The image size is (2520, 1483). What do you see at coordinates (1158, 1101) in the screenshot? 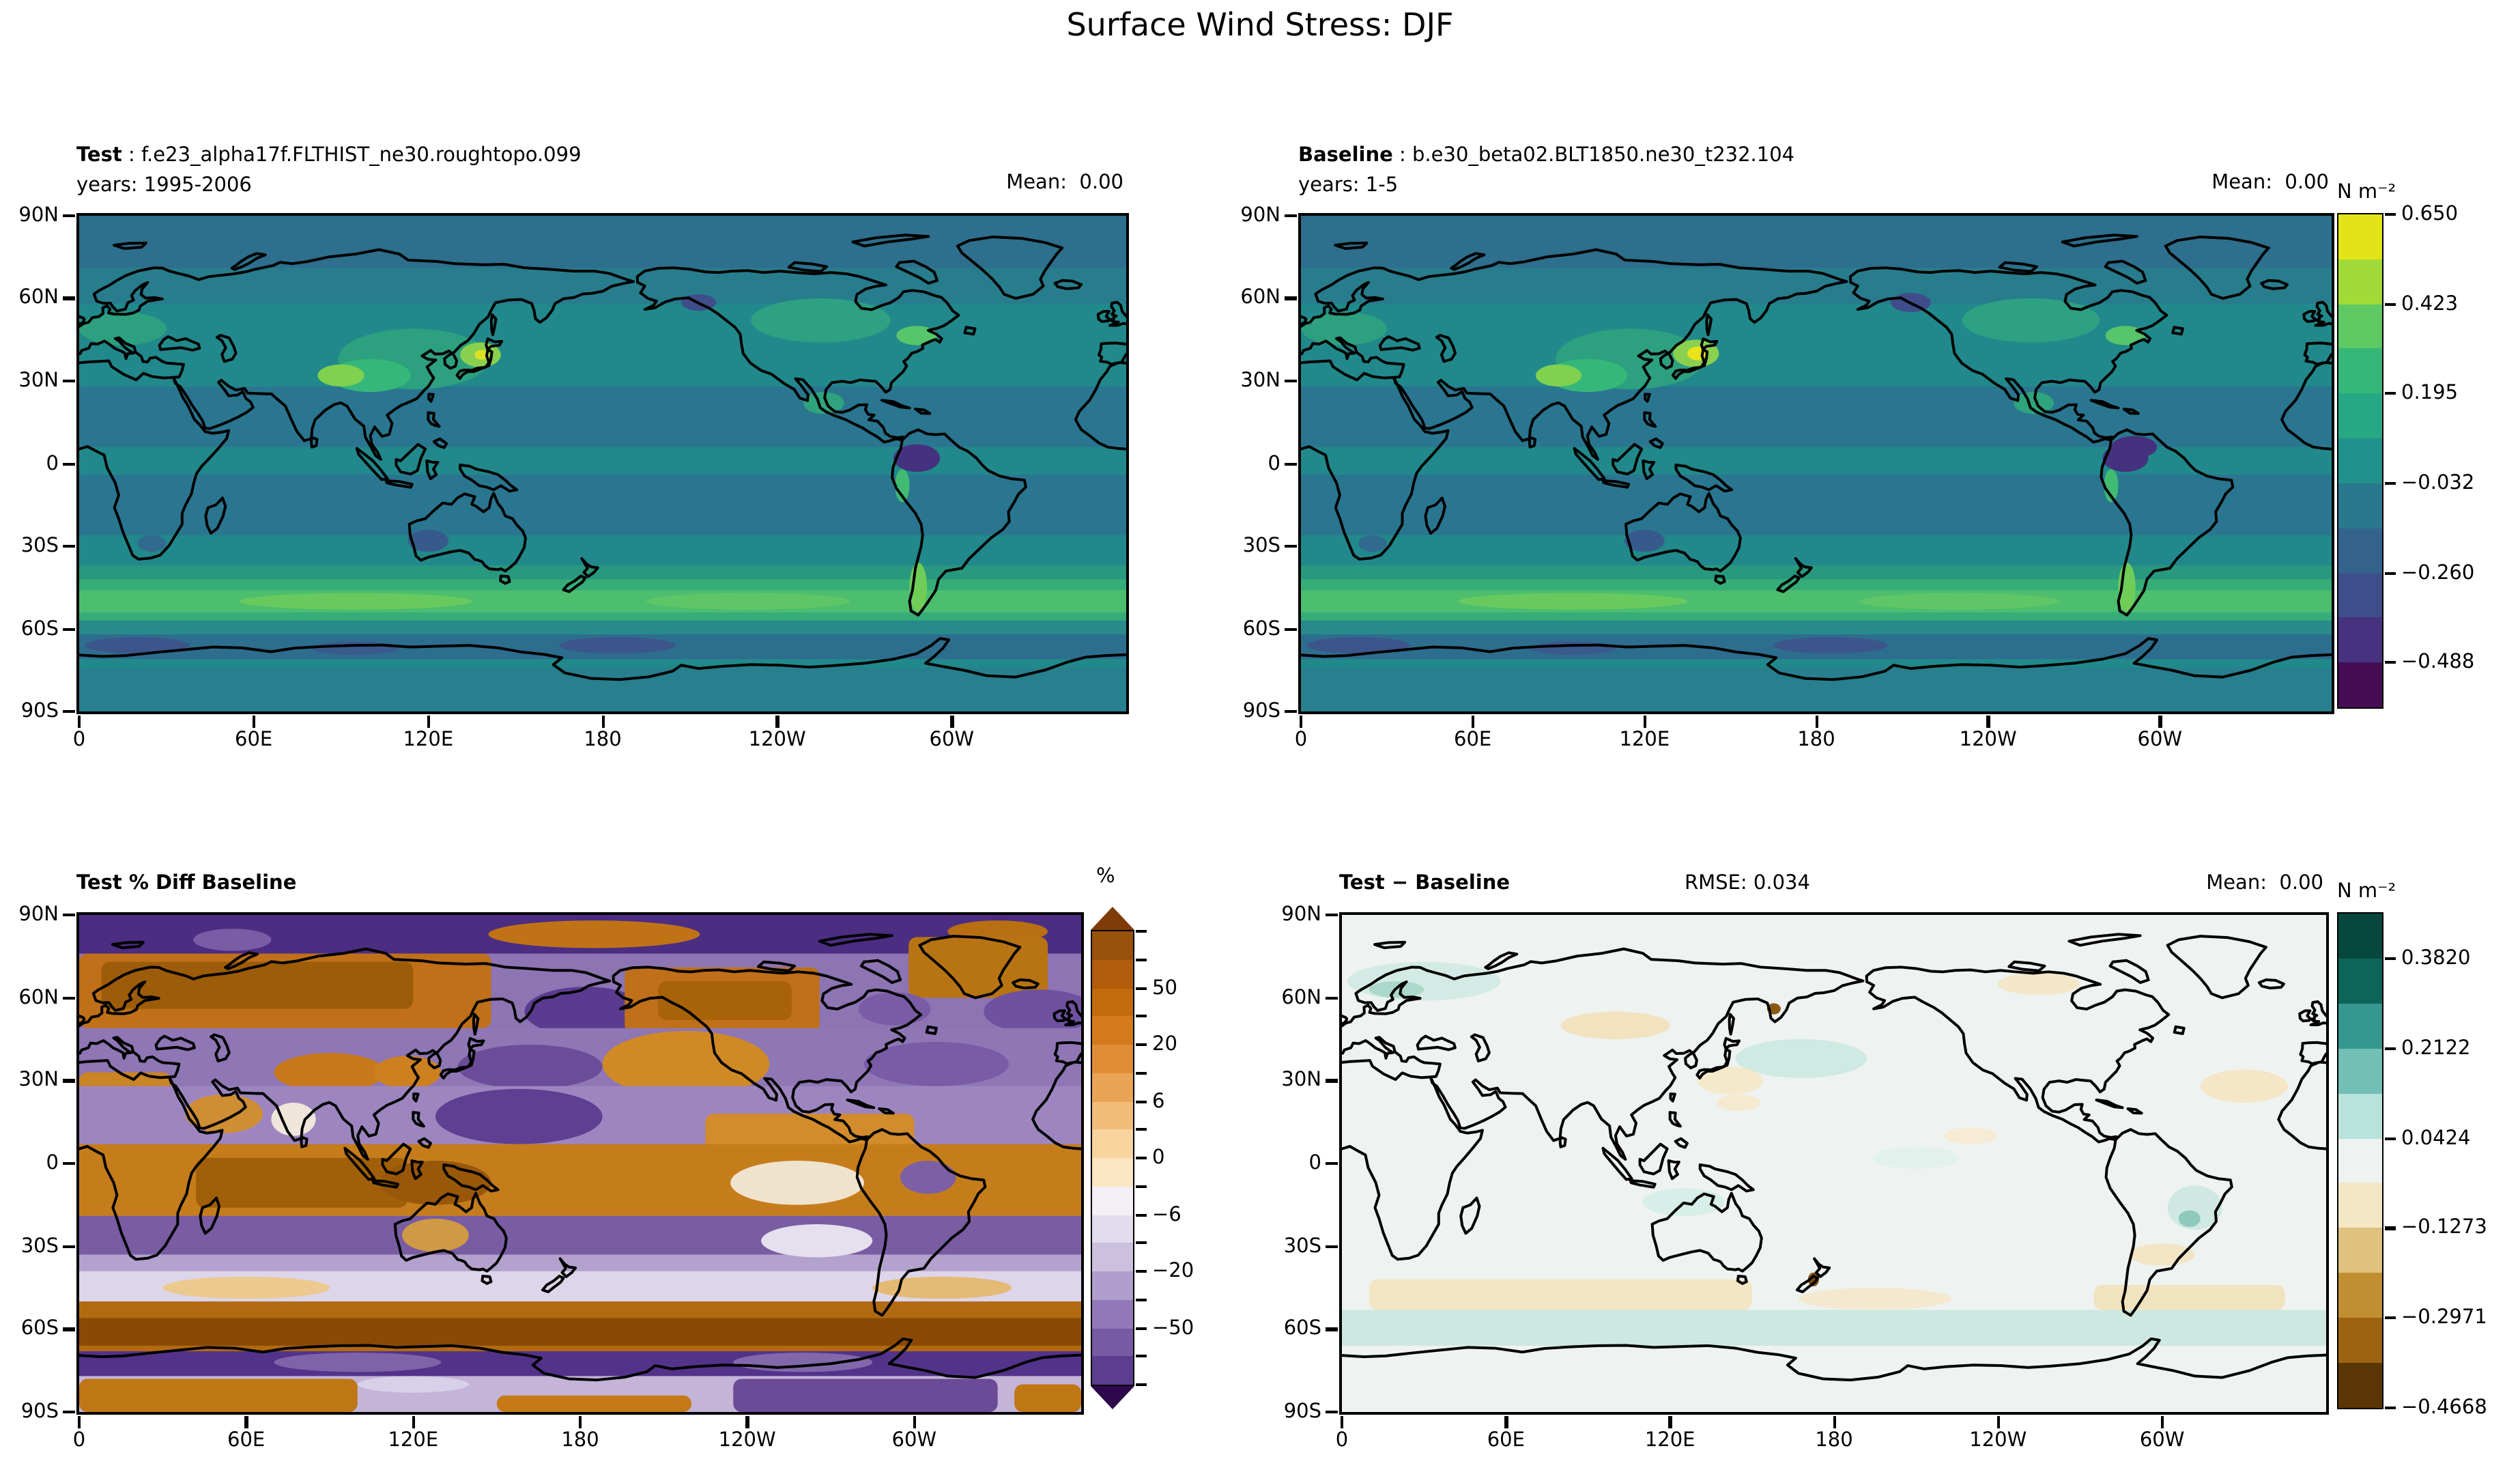
I see `colorbar-tick-label: 6` at bounding box center [1158, 1101].